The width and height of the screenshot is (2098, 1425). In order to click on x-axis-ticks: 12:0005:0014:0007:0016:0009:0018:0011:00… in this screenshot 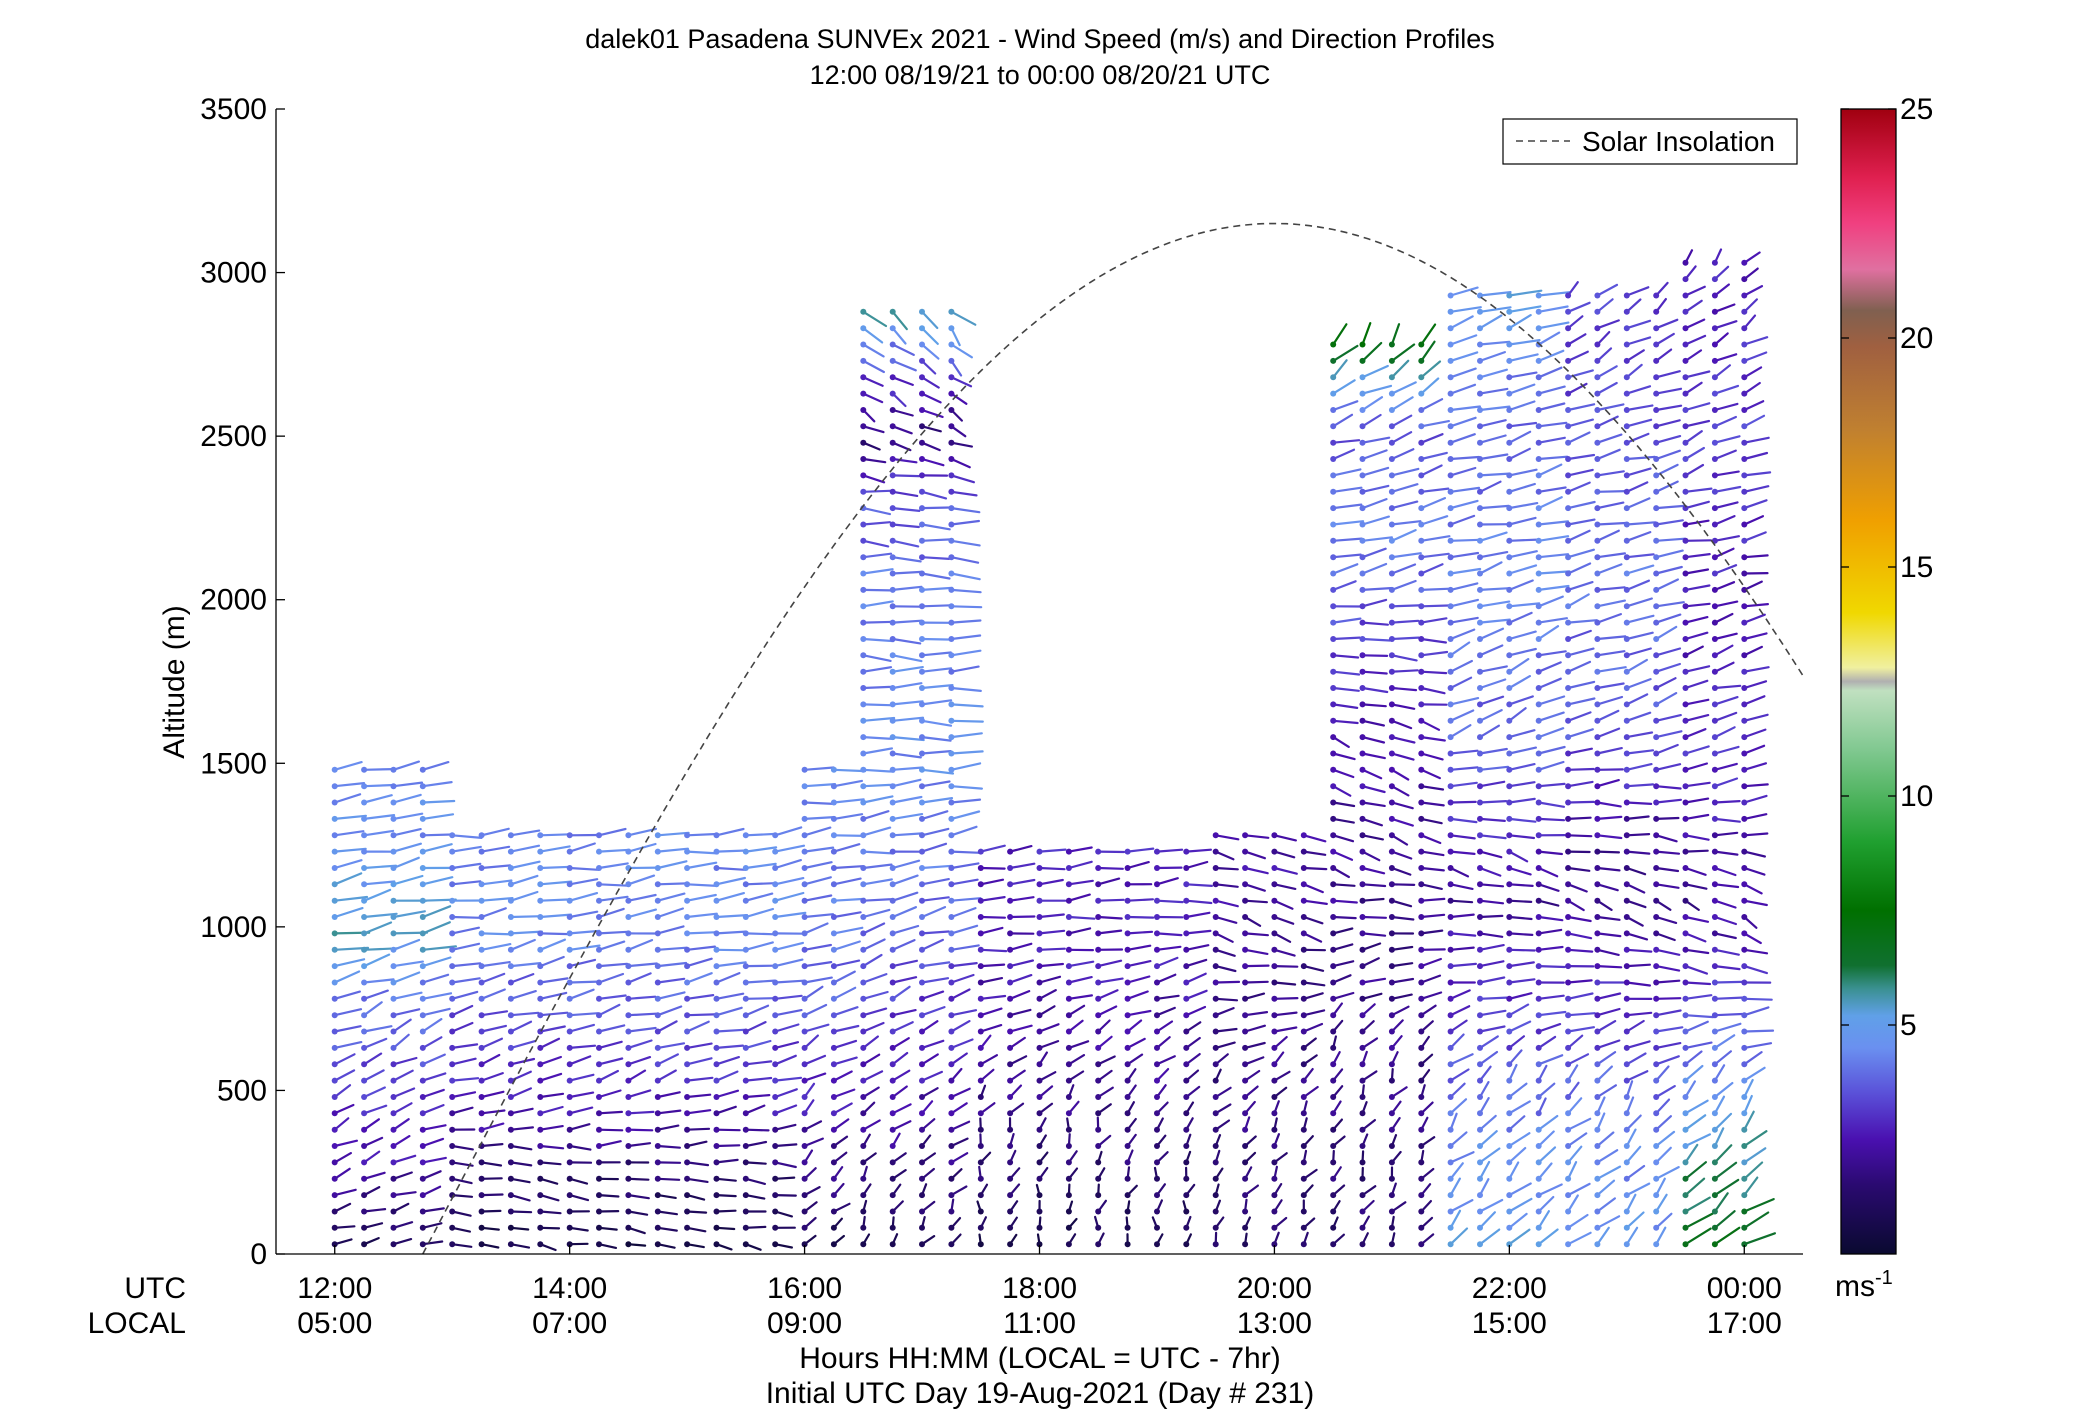, I will do `click(1039, 1292)`.